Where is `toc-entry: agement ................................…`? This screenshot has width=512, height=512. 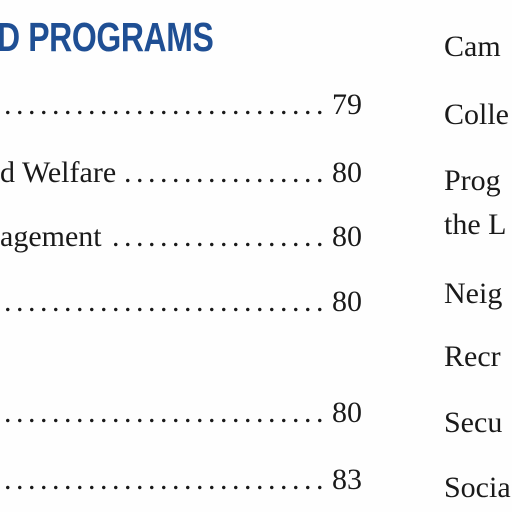 toc-entry: agement ................................… is located at coordinates (181, 240).